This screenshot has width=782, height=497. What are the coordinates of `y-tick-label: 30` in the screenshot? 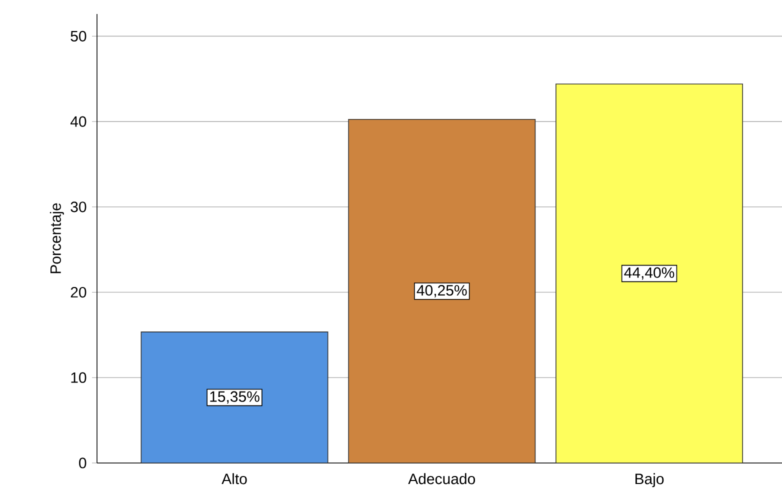 It's located at (78, 207).